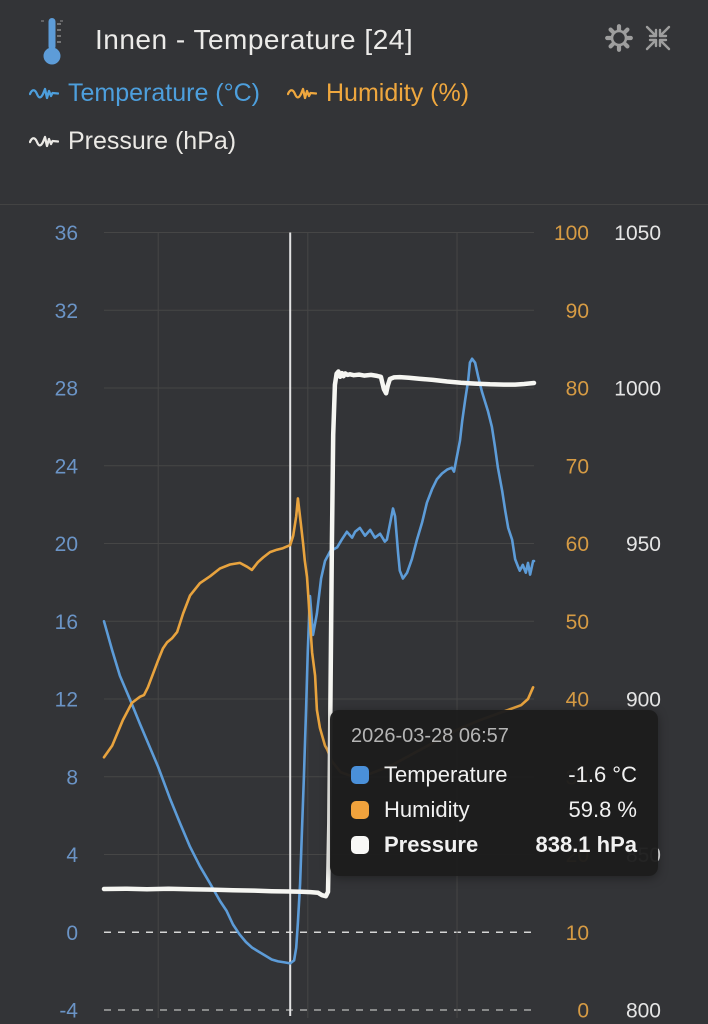 The width and height of the screenshot is (708, 1024). Describe the element at coordinates (577, 466) in the screenshot. I see `axis-tick-label: 70` at that location.